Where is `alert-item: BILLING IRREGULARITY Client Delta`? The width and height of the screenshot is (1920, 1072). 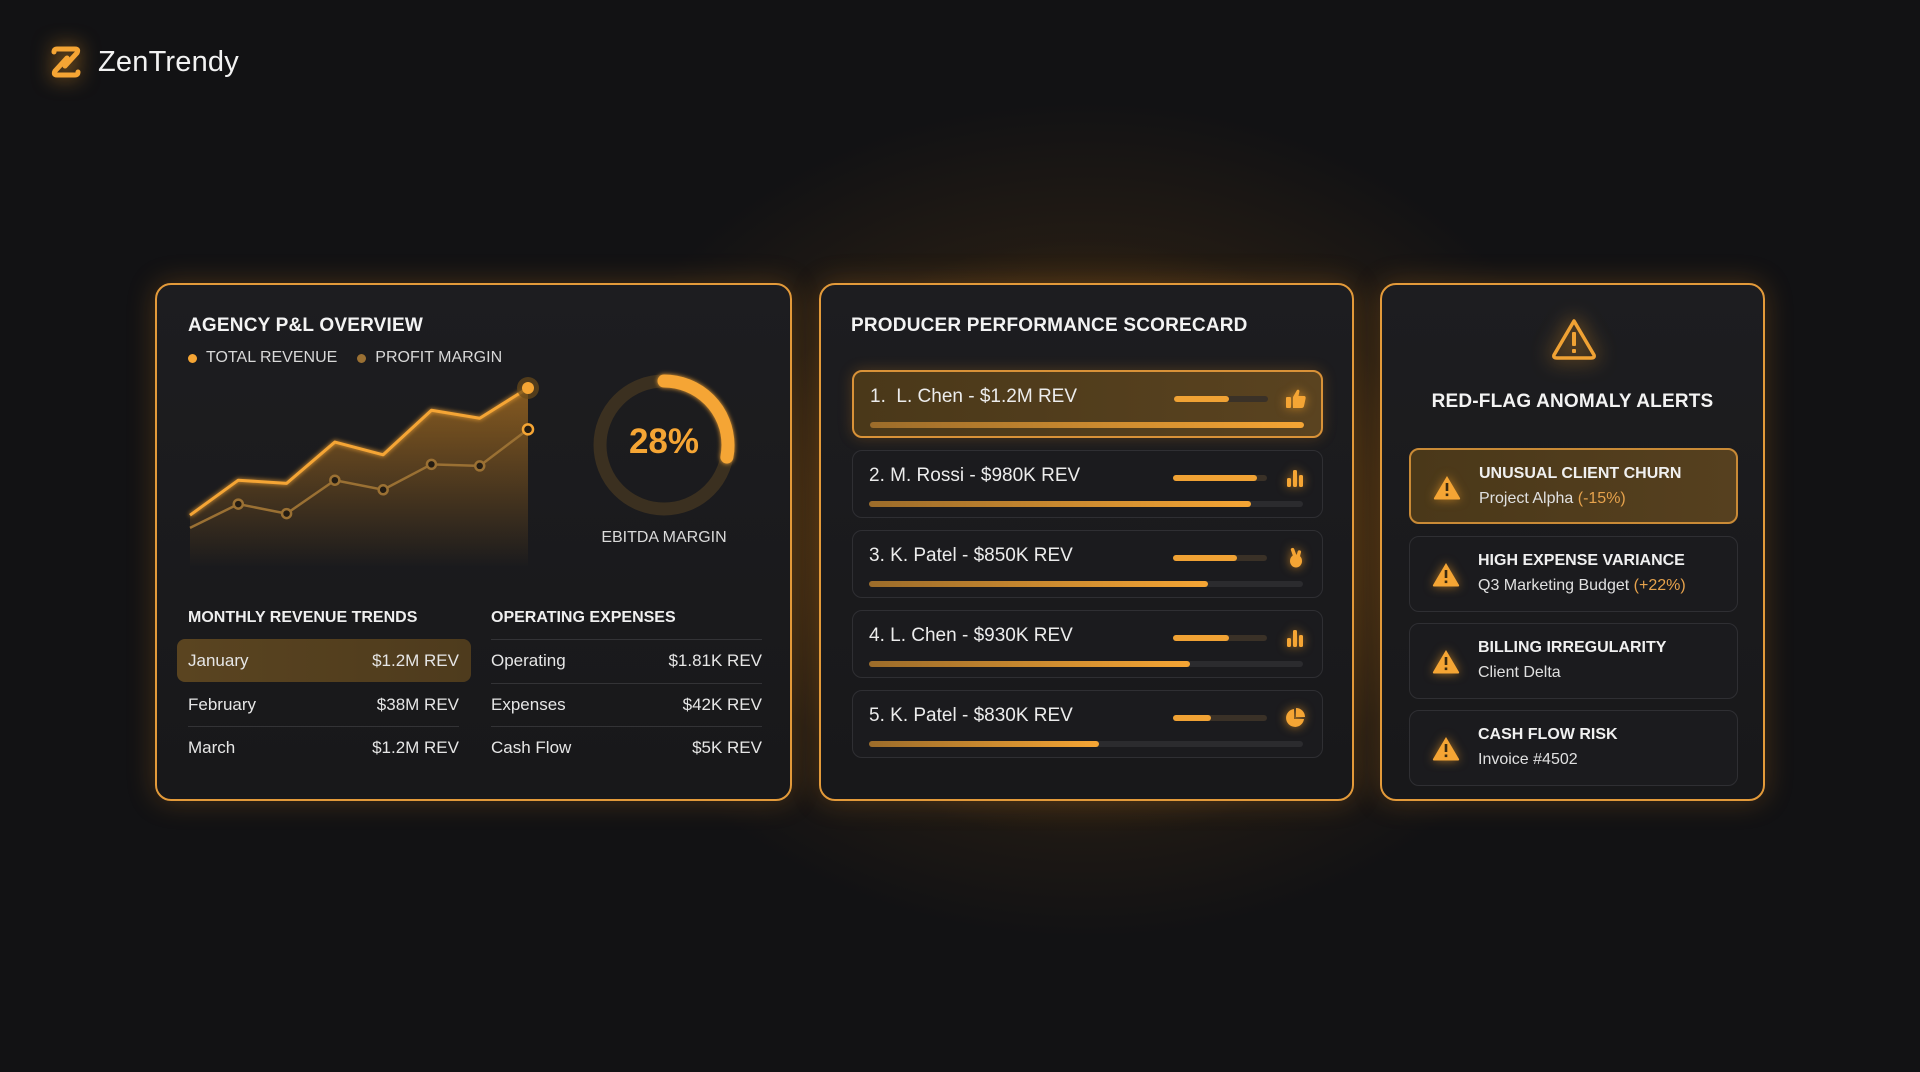 alert-item: BILLING IRREGULARITY Client Delta is located at coordinates (1573, 661).